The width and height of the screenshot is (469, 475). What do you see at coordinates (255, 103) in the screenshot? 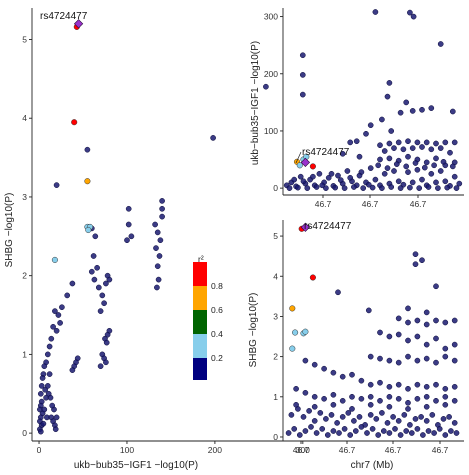
I see `tr-y-axis-title: ukb−bub35−IGF1 −log10(P)` at bounding box center [255, 103].